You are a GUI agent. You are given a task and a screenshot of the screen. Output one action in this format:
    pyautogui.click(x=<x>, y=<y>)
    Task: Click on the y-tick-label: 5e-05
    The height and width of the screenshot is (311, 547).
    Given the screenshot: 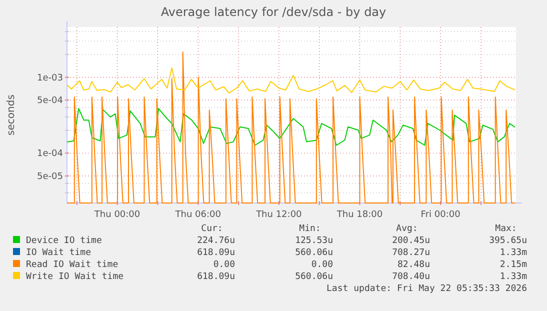 What is the action you would take?
    pyautogui.click(x=50, y=177)
    